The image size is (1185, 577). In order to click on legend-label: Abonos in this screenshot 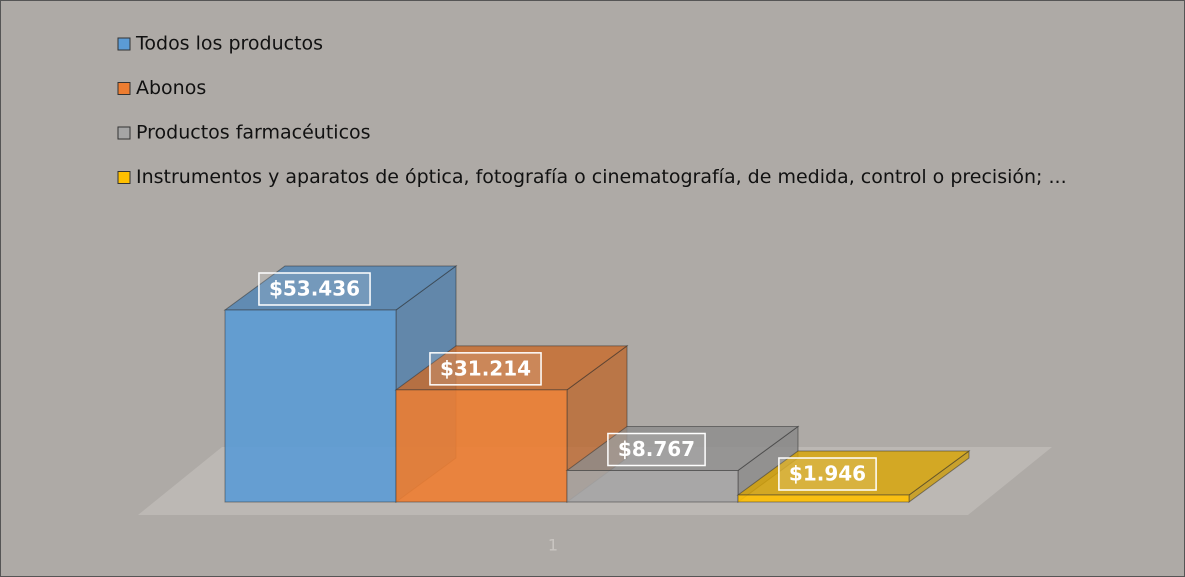, I will do `click(171, 88)`.